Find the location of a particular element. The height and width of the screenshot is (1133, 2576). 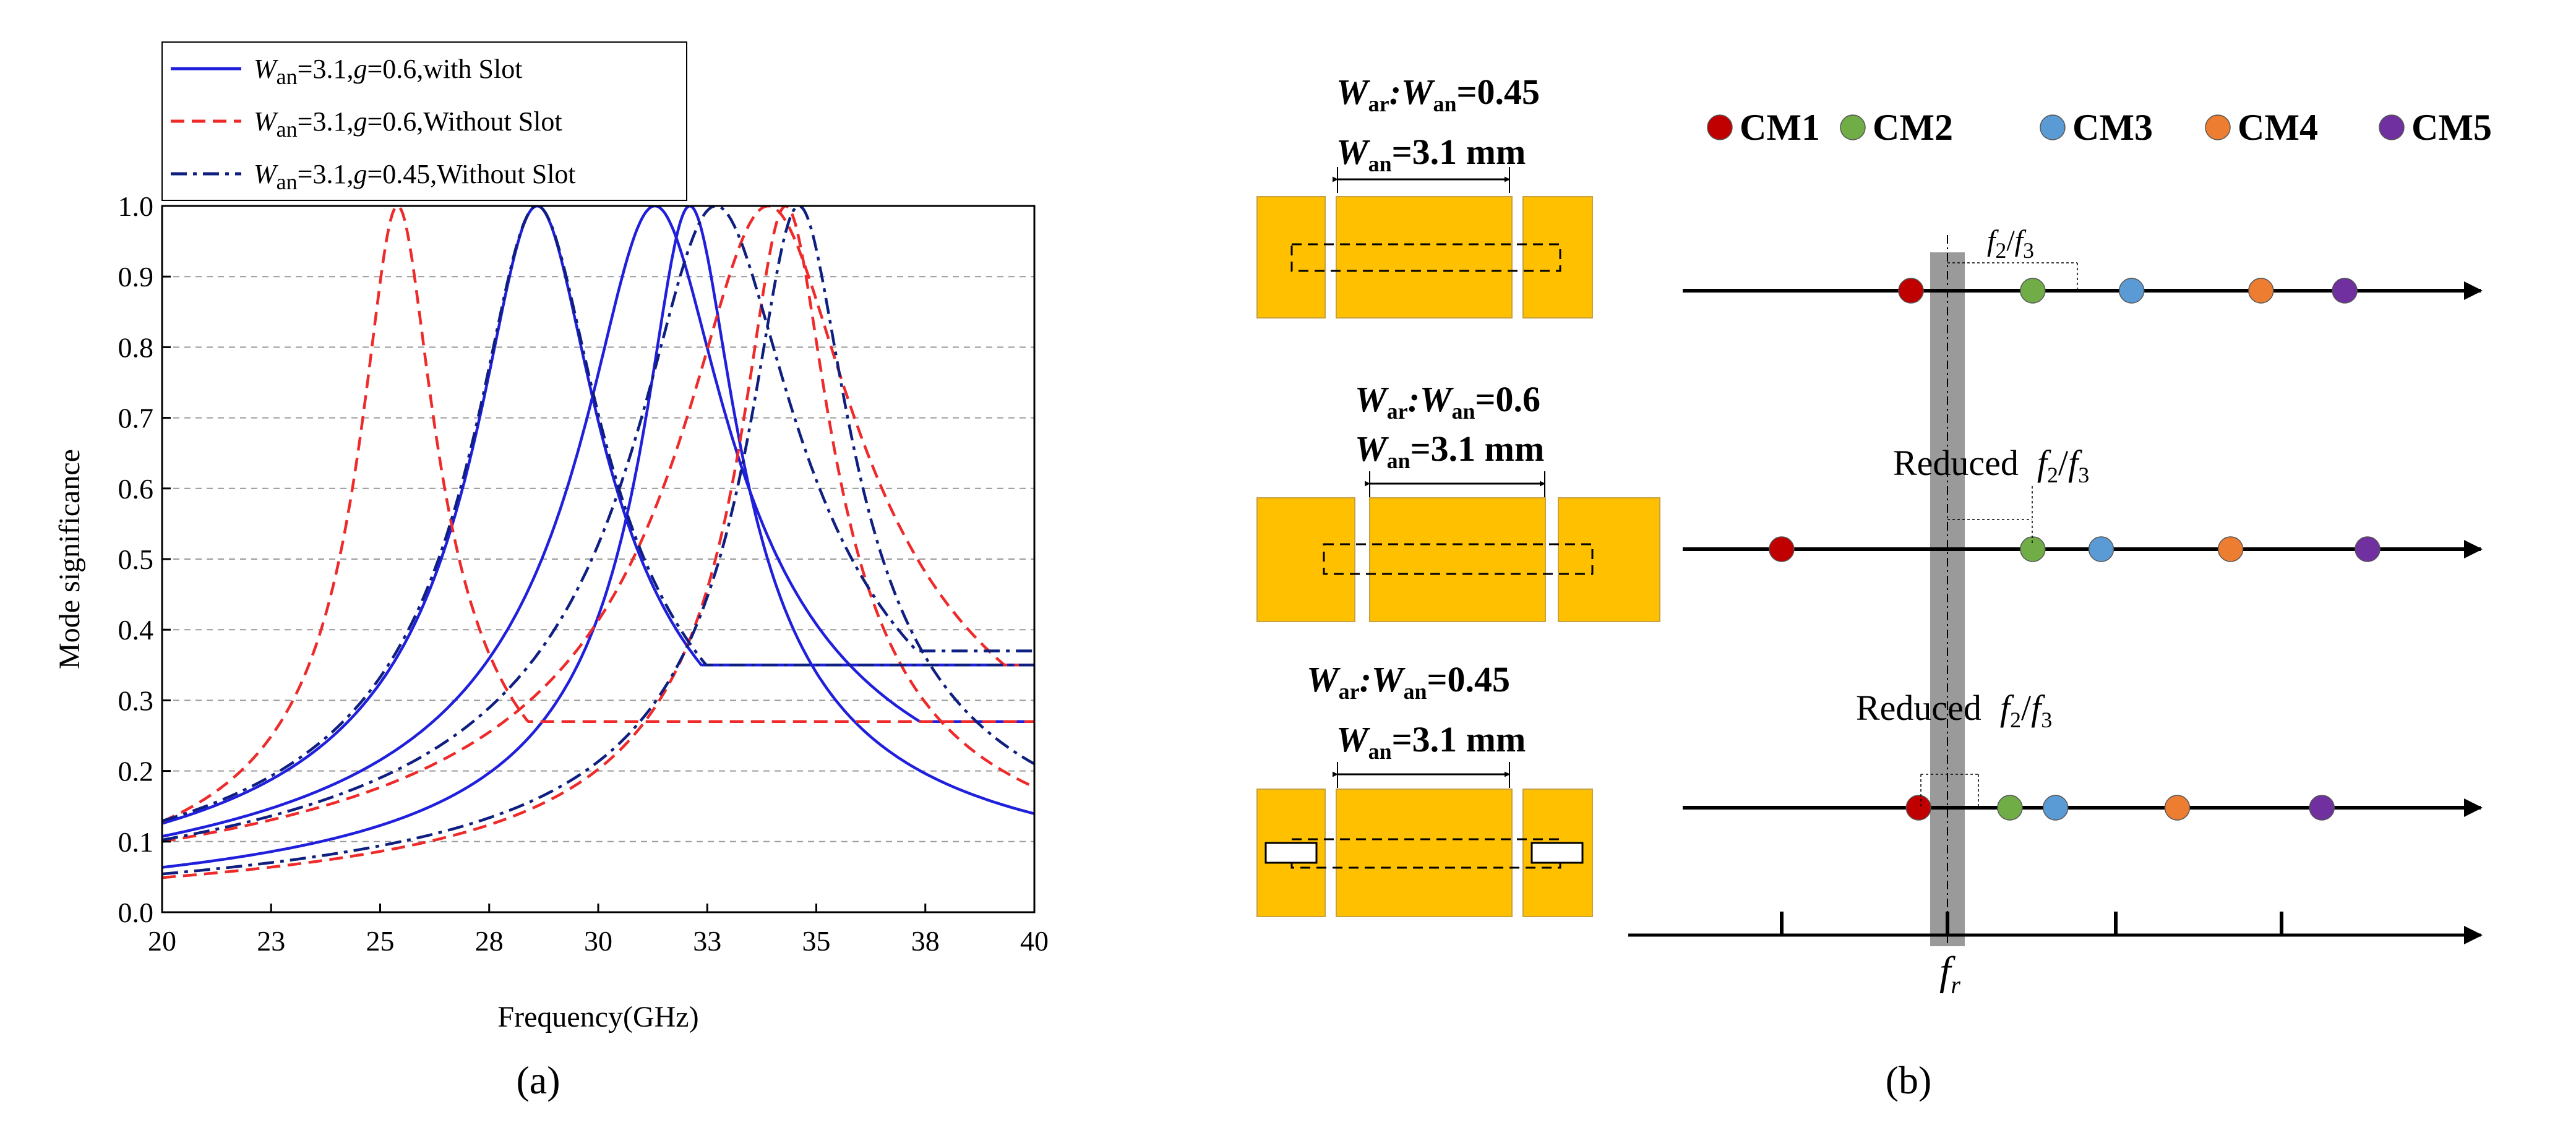

mode-label: CM3 is located at coordinates (2112, 128).